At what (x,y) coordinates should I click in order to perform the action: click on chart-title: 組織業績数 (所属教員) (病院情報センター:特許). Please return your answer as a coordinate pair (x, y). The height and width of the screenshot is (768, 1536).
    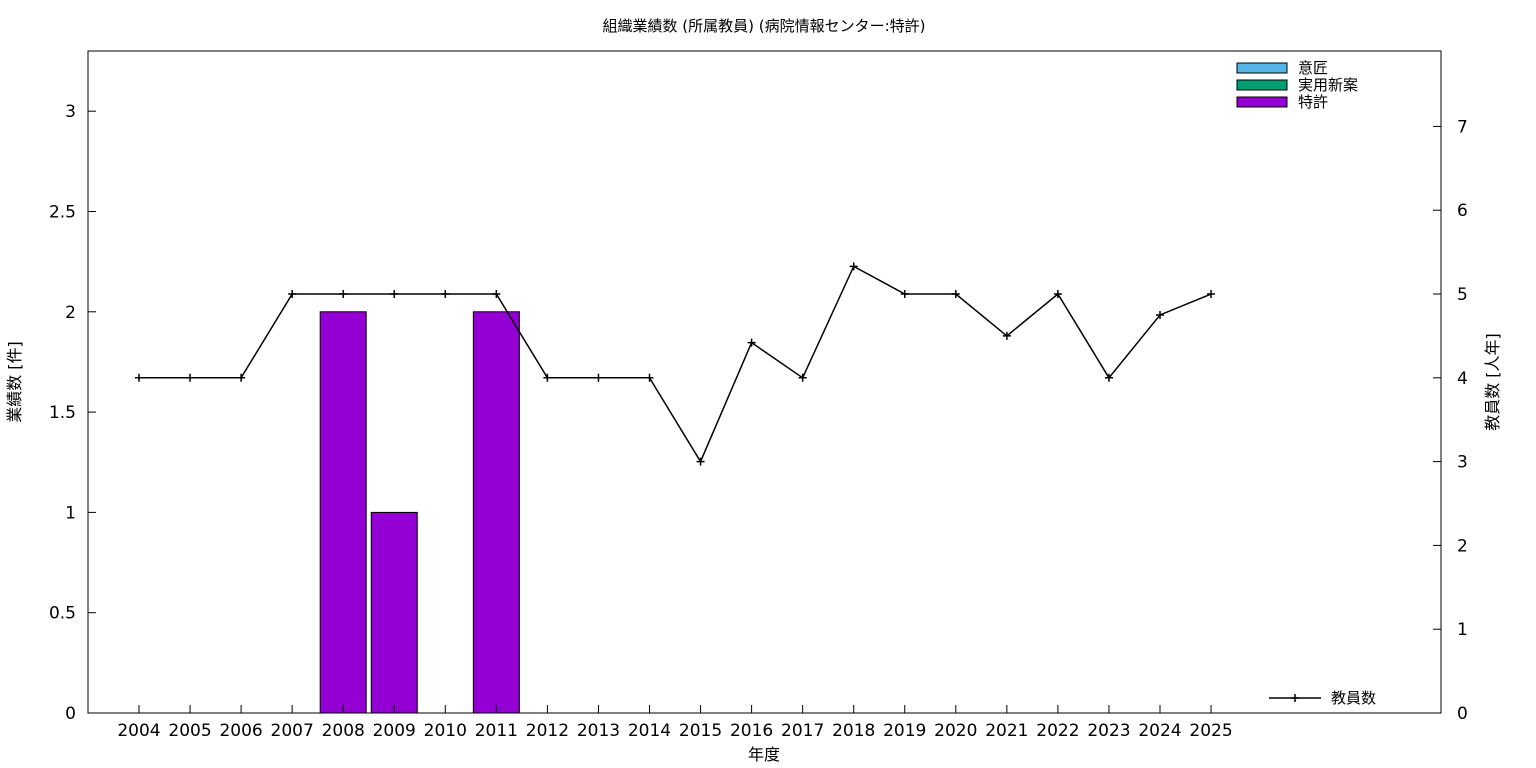
    Looking at the image, I should click on (763, 26).